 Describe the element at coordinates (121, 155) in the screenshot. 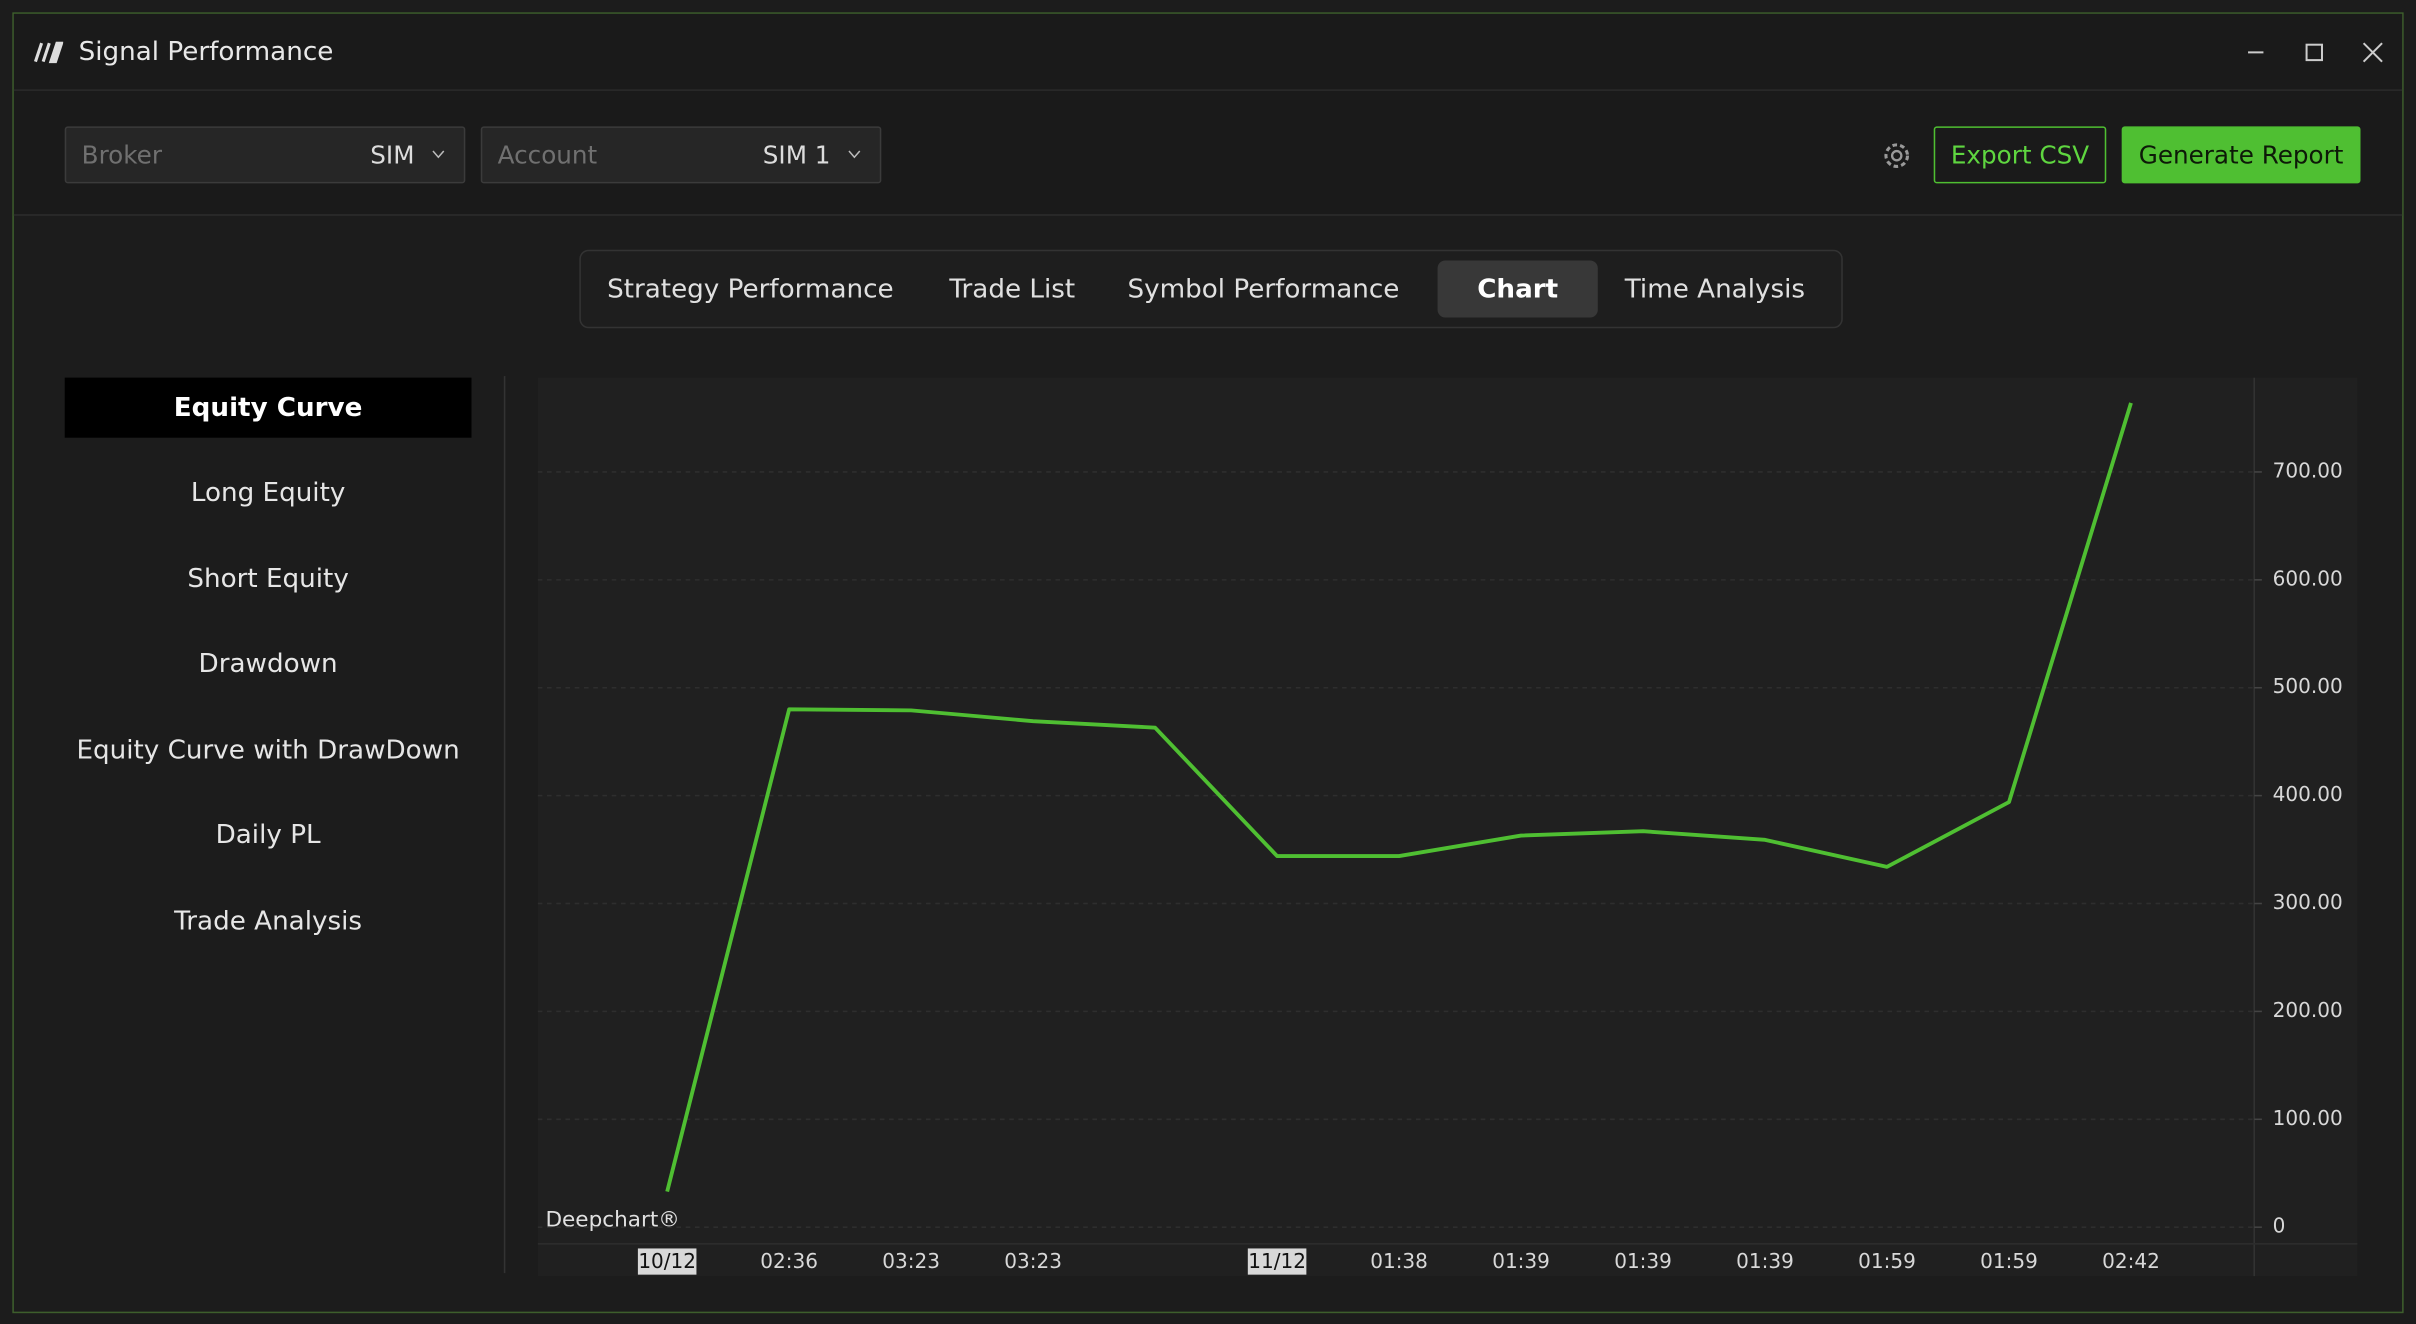

I see `broker-label: Broker` at that location.